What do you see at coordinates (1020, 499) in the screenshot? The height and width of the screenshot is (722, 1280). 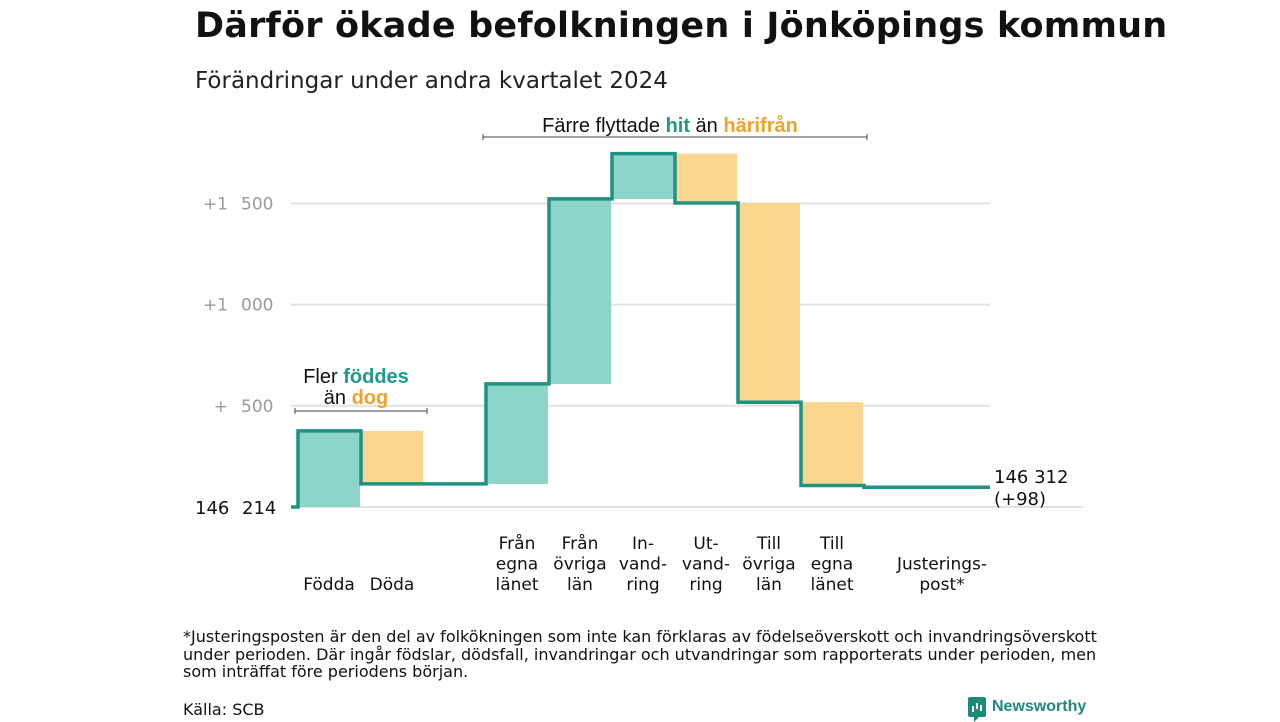 I see `end-change-label: (+98)` at bounding box center [1020, 499].